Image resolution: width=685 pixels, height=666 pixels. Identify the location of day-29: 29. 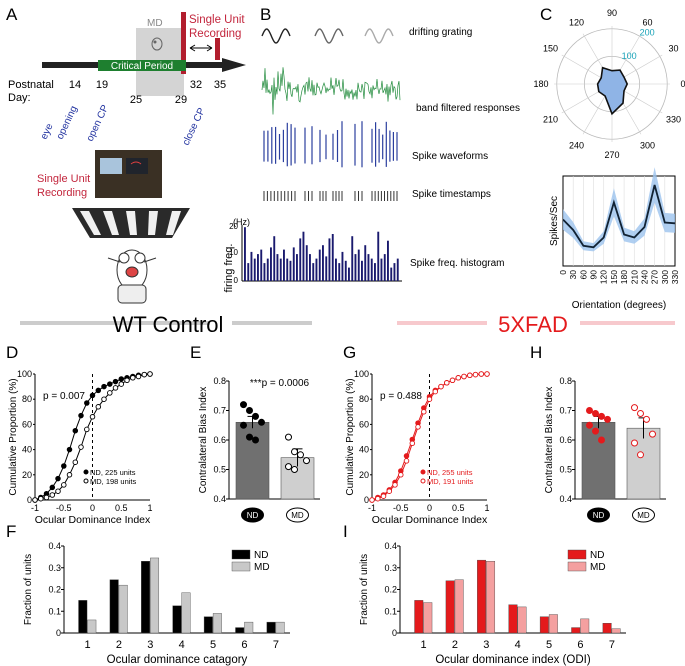
(181, 100).